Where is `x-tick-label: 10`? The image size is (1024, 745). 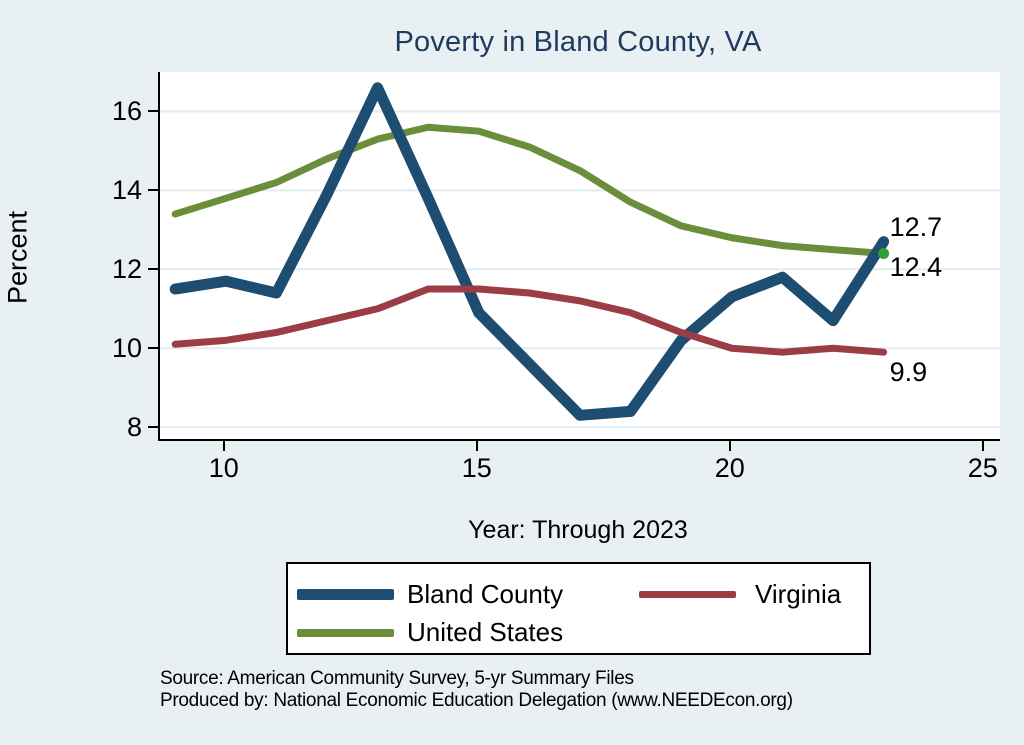 x-tick-label: 10 is located at coordinates (223, 468).